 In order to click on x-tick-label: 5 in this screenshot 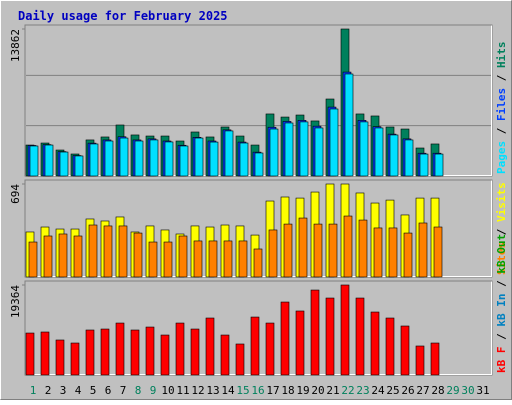, I will do `click(93, 390)`.